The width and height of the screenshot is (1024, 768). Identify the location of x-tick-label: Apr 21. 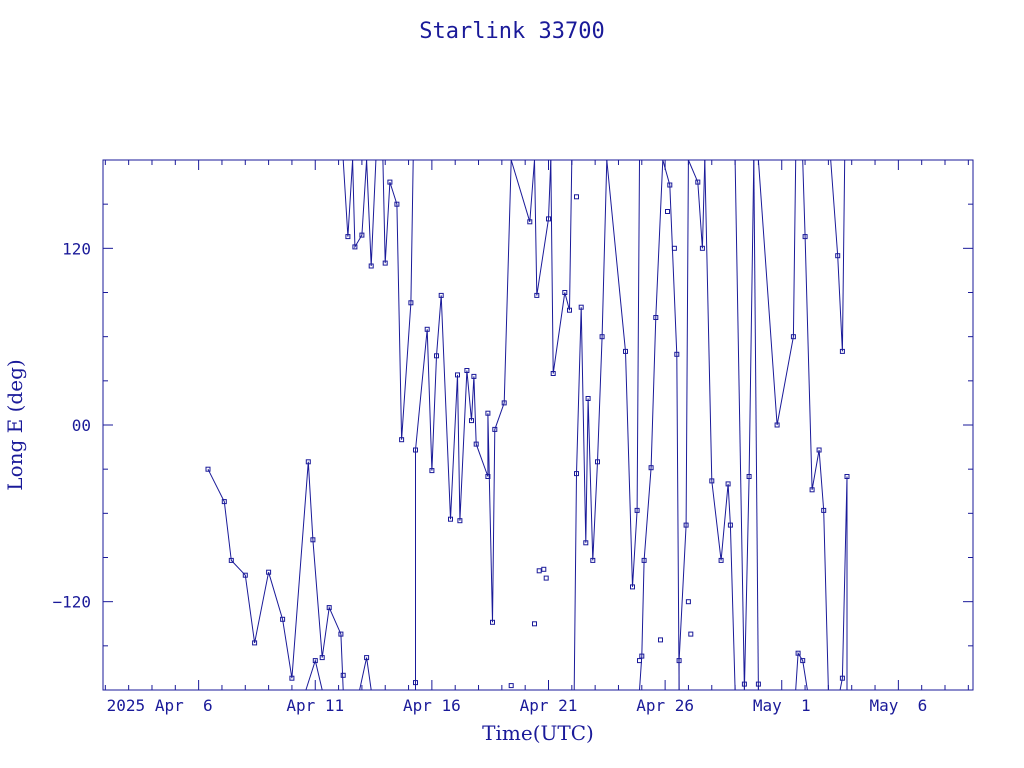
(549, 705).